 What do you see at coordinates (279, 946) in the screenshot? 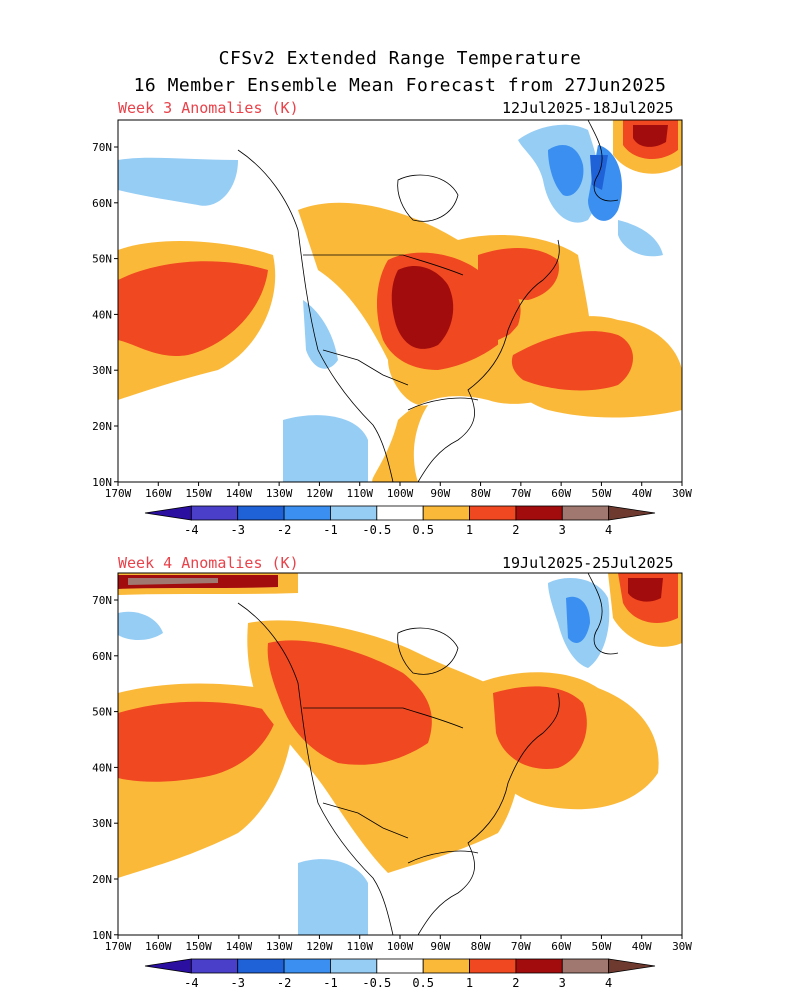
I see `week4-lon-label: 130W` at bounding box center [279, 946].